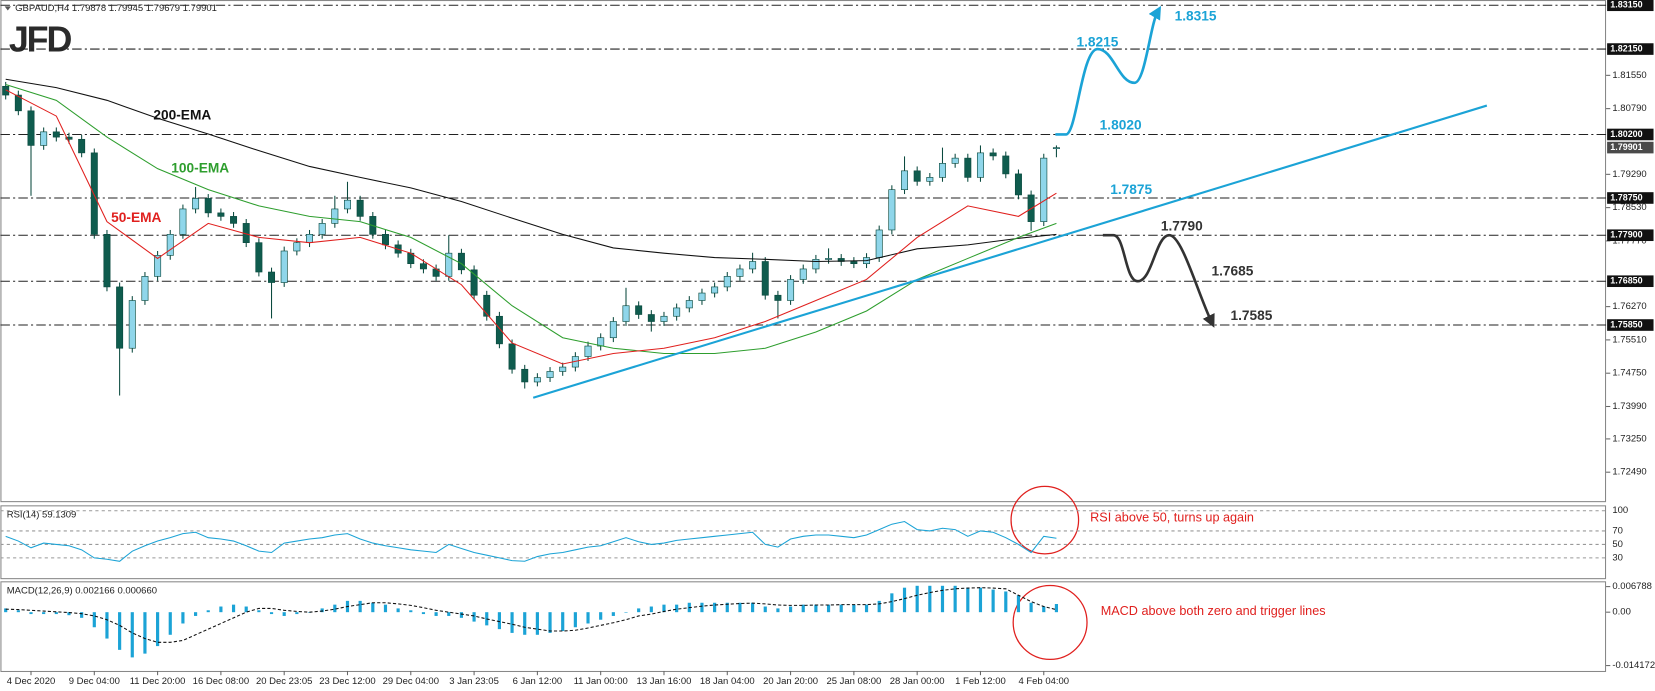 The height and width of the screenshot is (691, 1655). I want to click on level-label: 1.75850, so click(1626, 324).